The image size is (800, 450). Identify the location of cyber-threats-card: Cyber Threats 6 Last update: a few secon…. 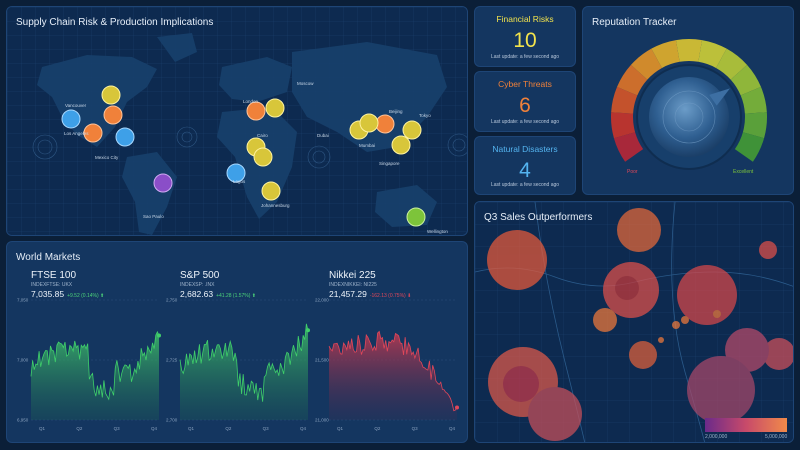
(525, 101).